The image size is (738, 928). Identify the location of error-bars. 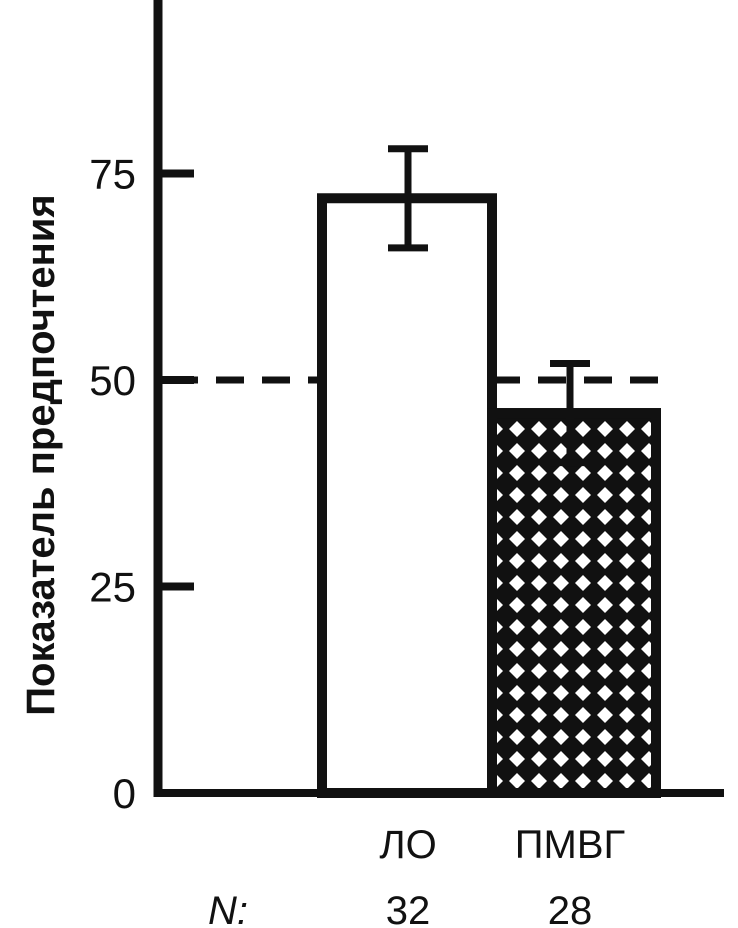
(489, 306).